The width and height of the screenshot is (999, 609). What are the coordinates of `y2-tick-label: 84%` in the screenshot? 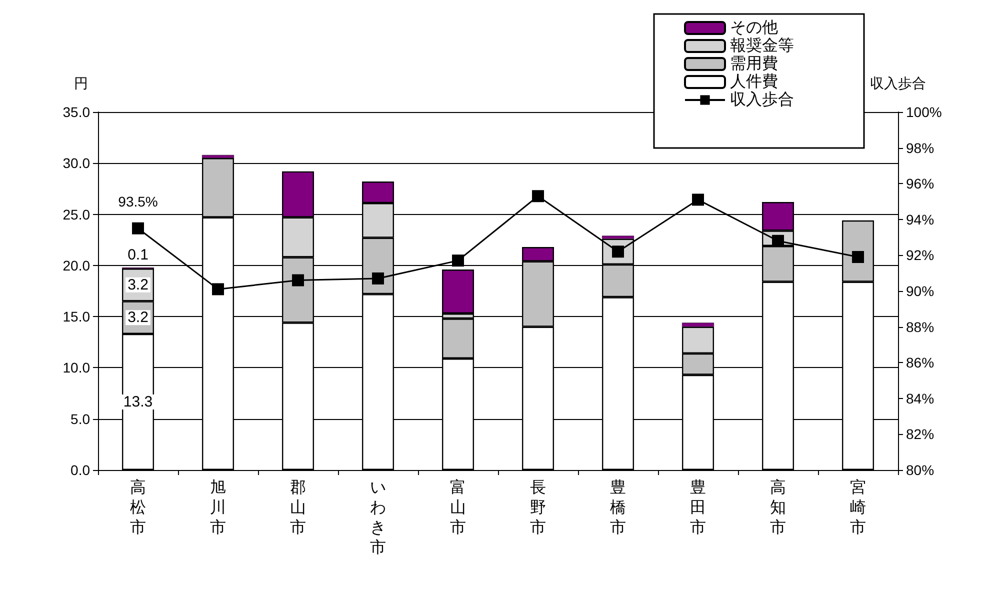 It's located at (920, 398).